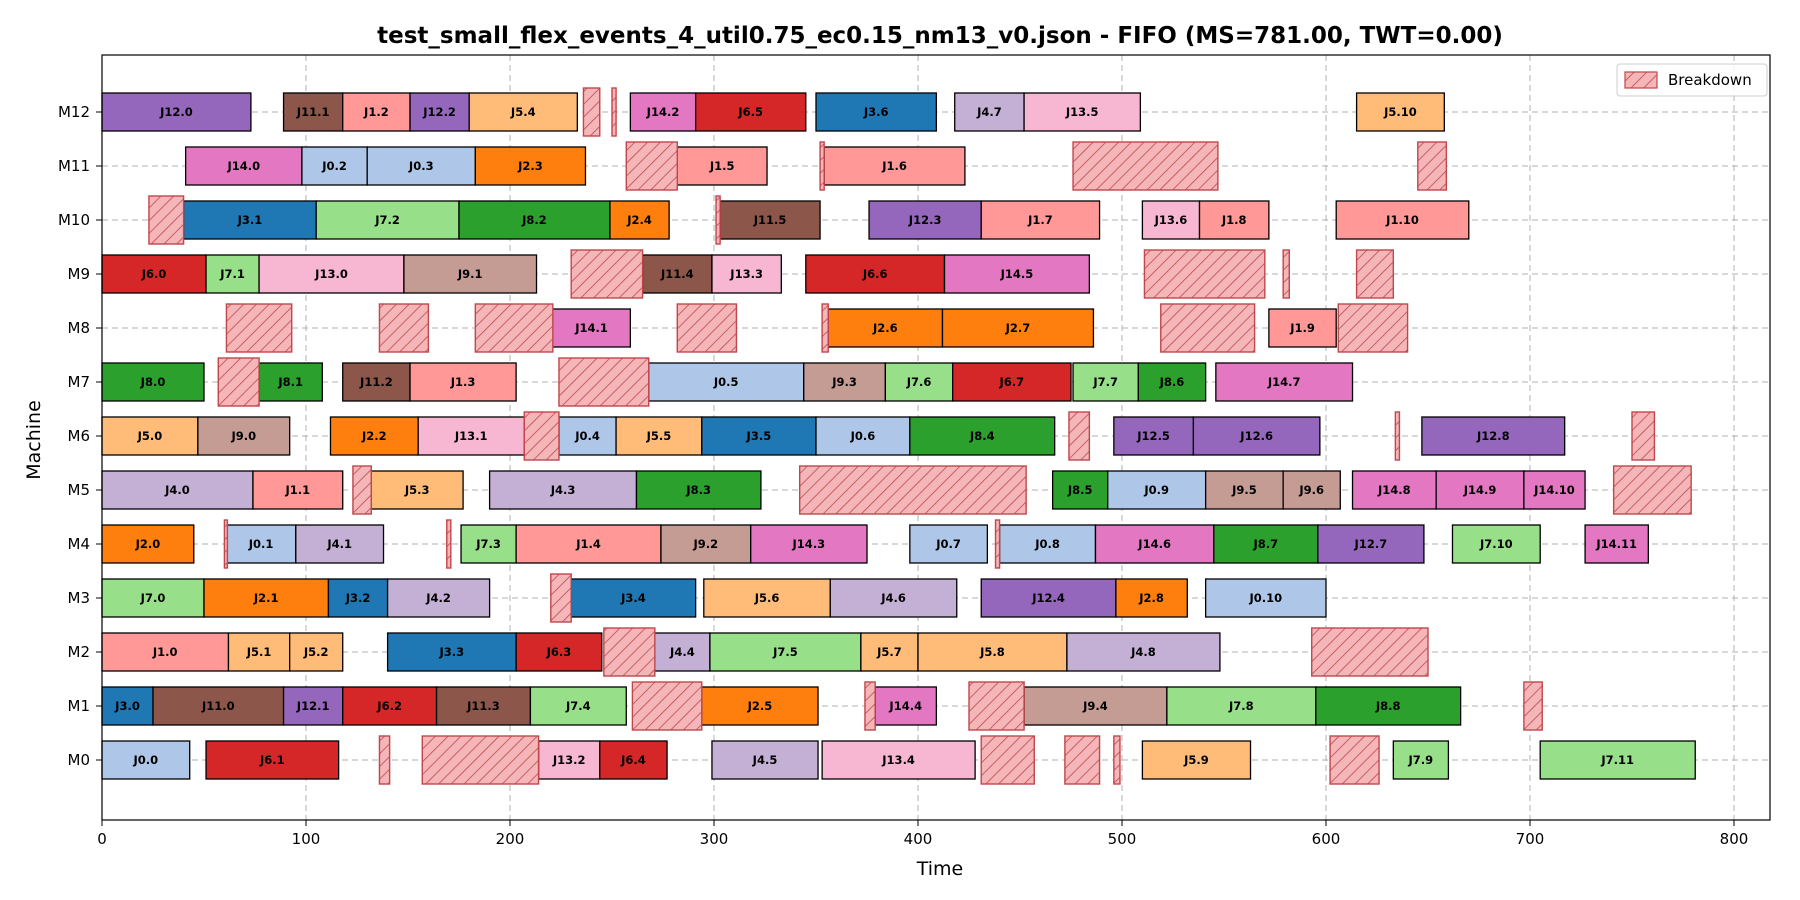  Describe the element at coordinates (1122, 839) in the screenshot. I see `x-tick-label: 500` at that location.